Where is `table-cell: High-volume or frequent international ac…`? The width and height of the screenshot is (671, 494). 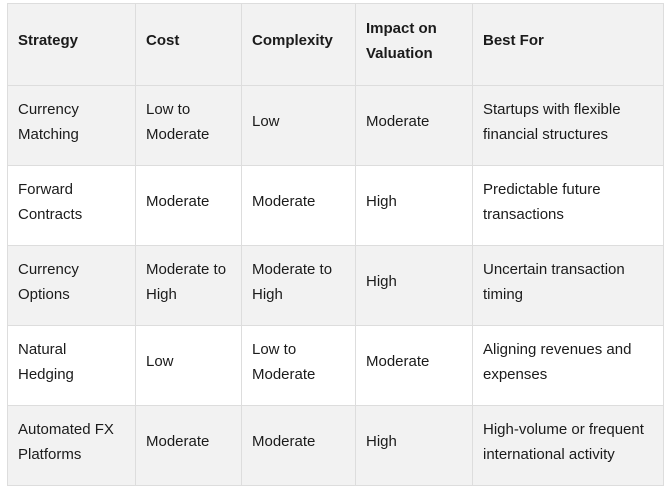
table-cell: High-volume or frequent international ac… is located at coordinates (568, 445).